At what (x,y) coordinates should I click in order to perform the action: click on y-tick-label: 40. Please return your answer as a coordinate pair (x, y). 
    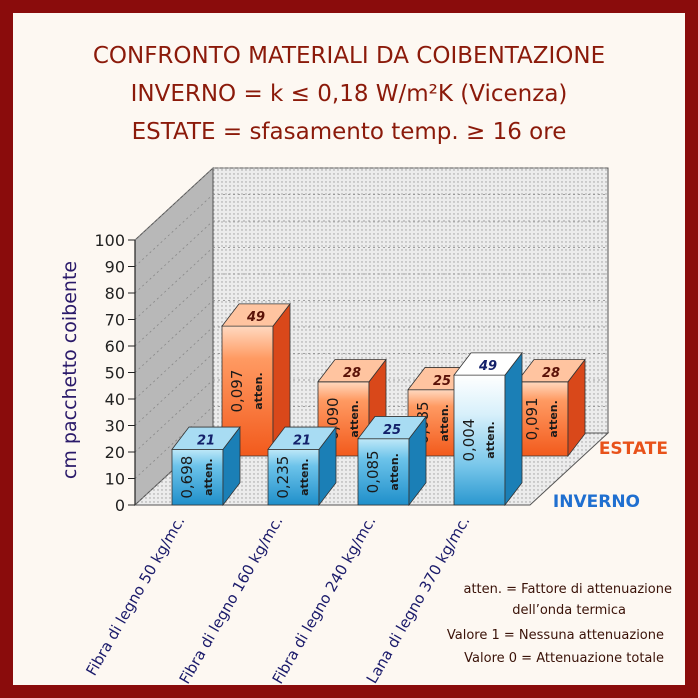
    Looking at the image, I should click on (115, 399).